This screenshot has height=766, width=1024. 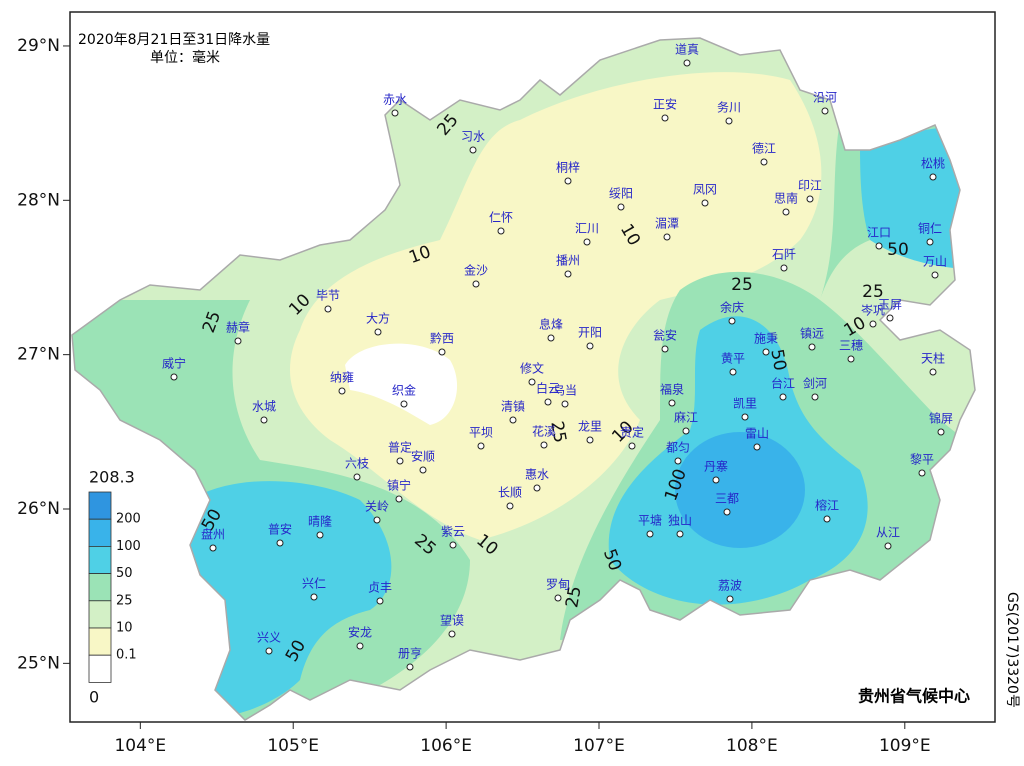 What do you see at coordinates (378, 318) in the screenshot?
I see `station-name: 大方` at bounding box center [378, 318].